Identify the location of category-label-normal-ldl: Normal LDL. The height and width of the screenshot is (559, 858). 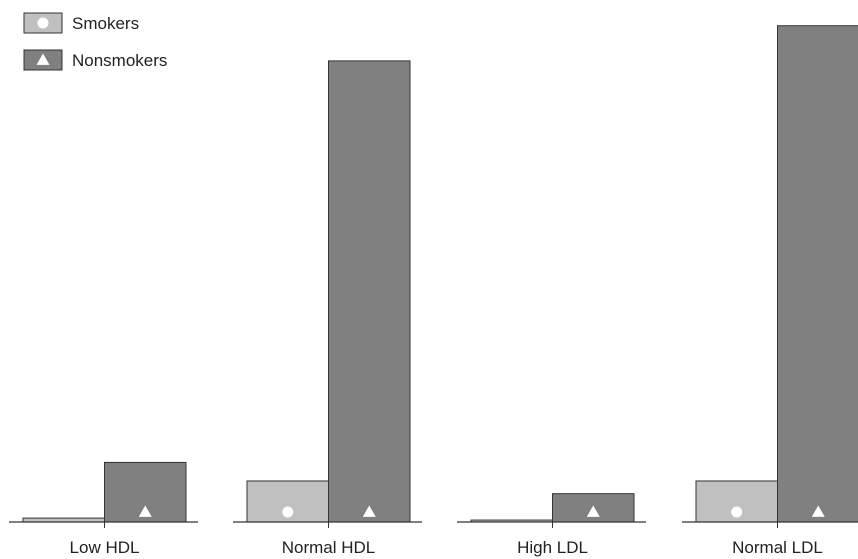
(777, 547).